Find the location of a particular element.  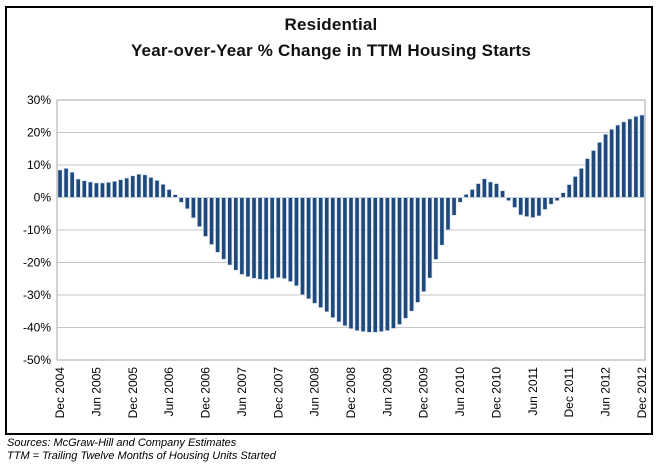

y-tick-label: -40% is located at coordinates (37, 328).